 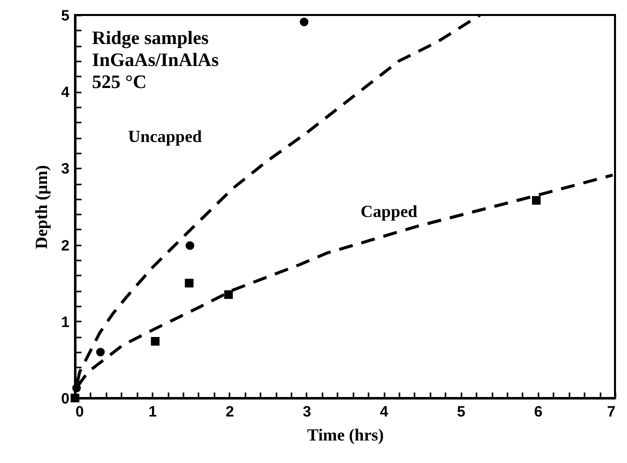 What do you see at coordinates (307, 412) in the screenshot?
I see `x-tick-label: 3` at bounding box center [307, 412].